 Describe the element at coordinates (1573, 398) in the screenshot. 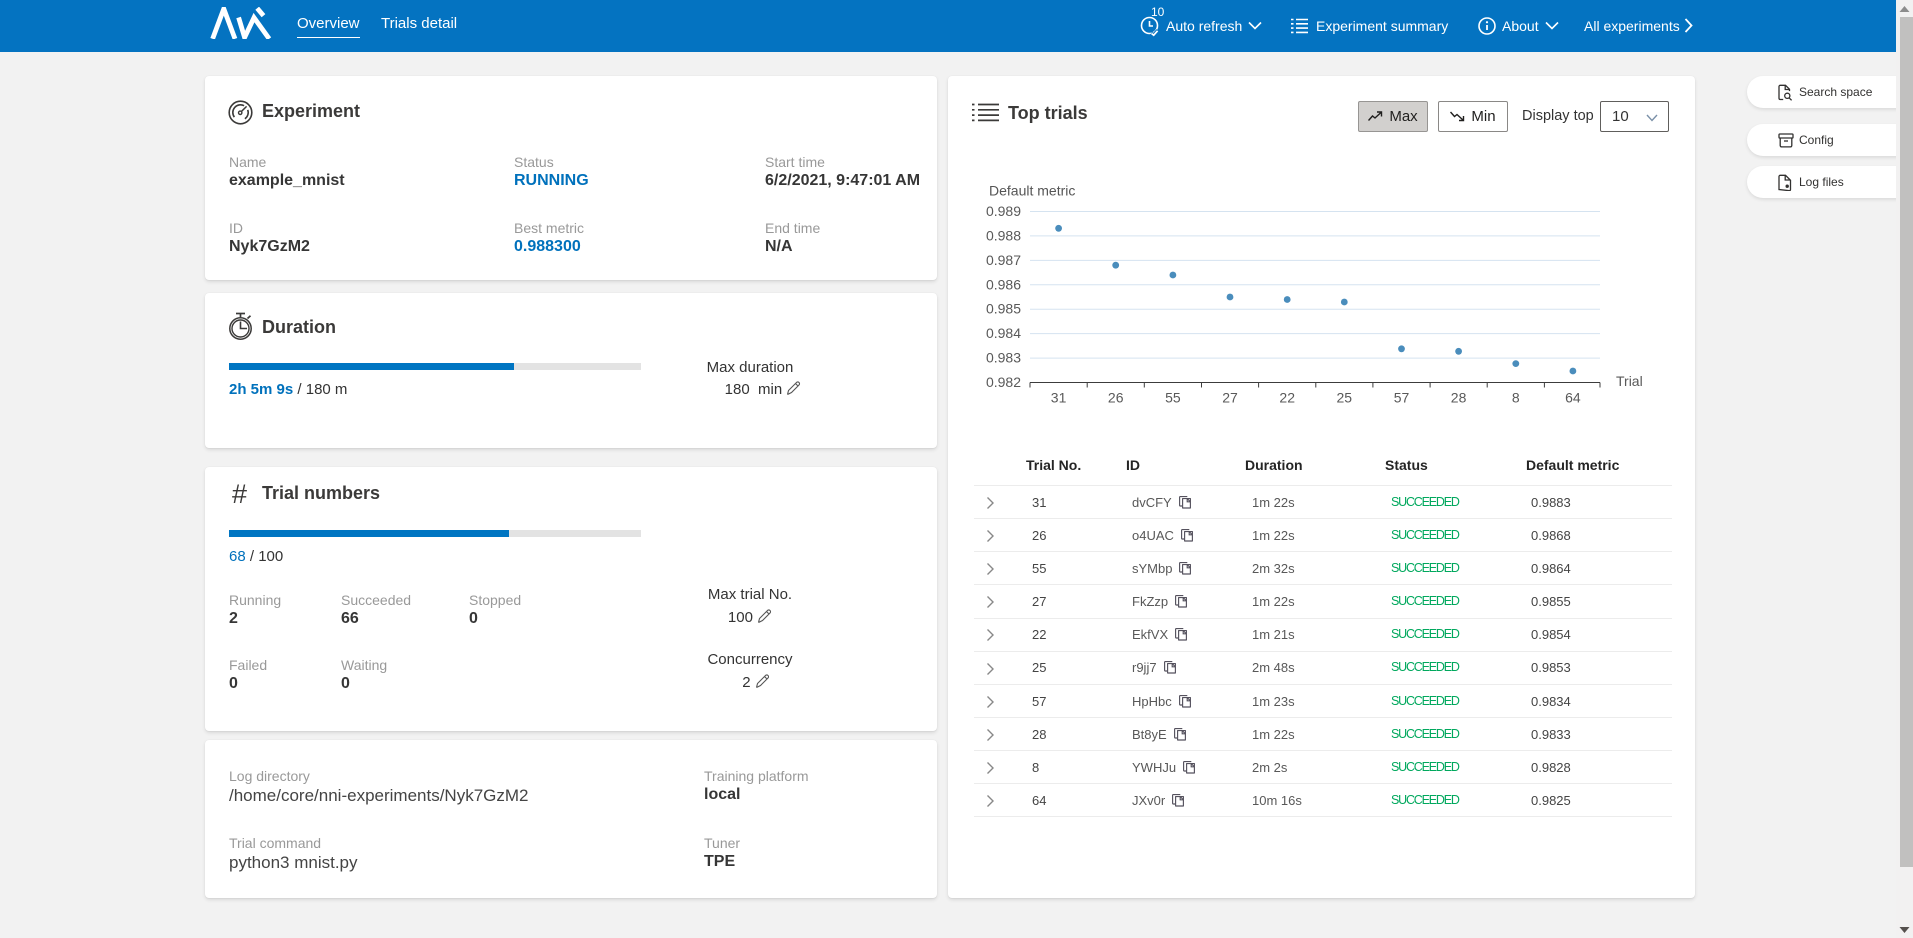

I see `svg-text: 64` at that location.